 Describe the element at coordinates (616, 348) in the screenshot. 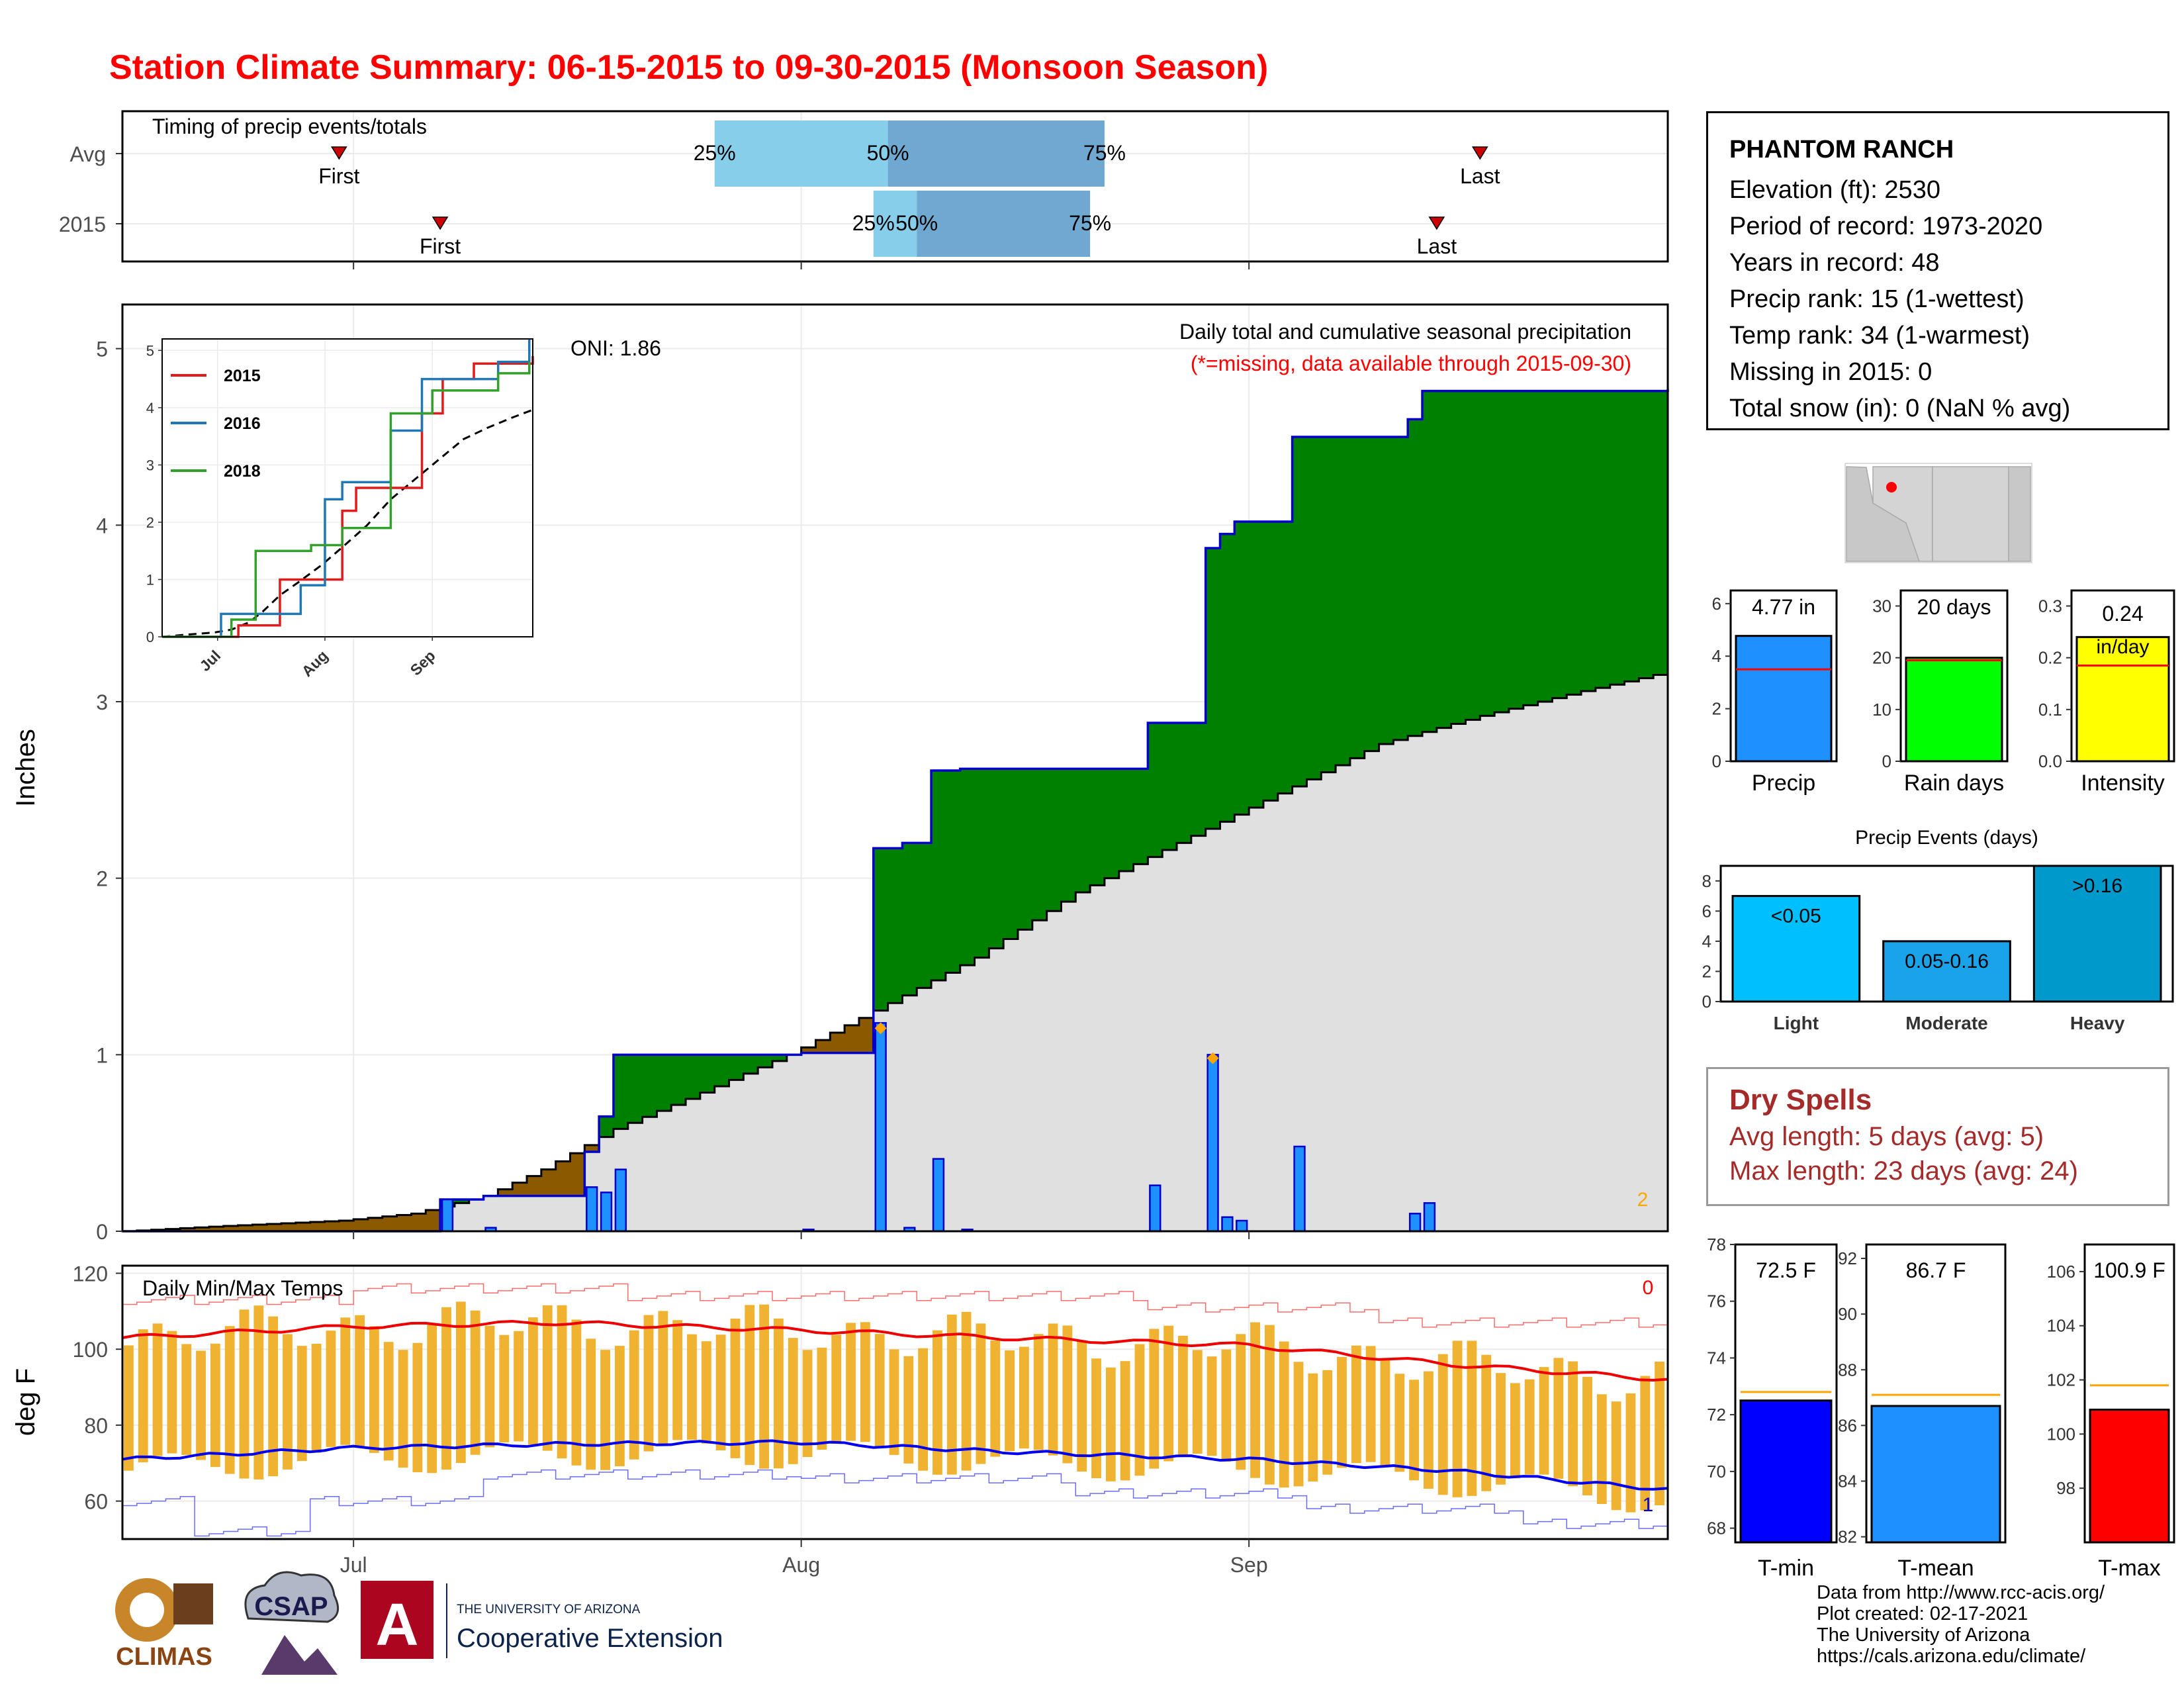

I see `oni-label: ONI: 1.86` at that location.